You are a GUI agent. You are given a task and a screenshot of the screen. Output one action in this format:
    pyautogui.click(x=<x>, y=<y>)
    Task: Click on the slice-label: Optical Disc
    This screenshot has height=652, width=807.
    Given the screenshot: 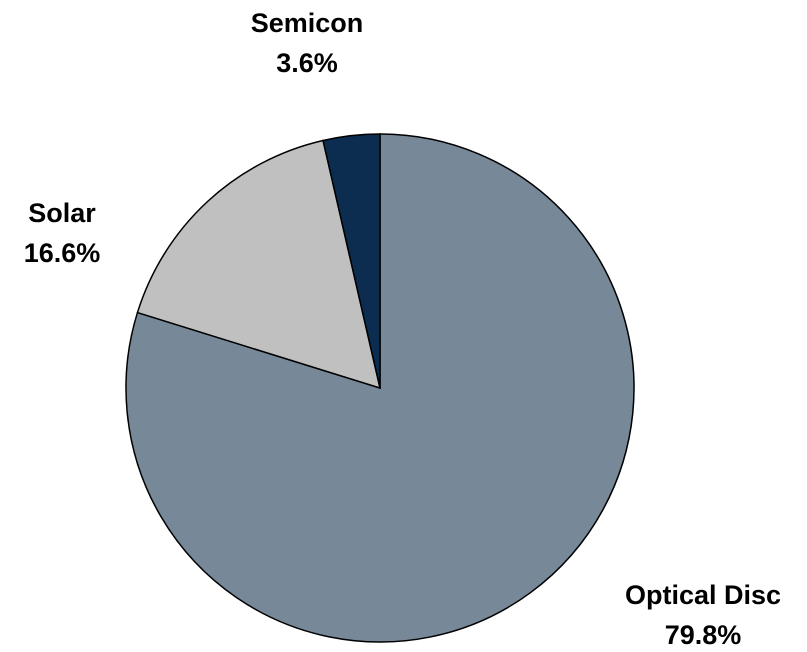 What is the action you would take?
    pyautogui.click(x=703, y=595)
    